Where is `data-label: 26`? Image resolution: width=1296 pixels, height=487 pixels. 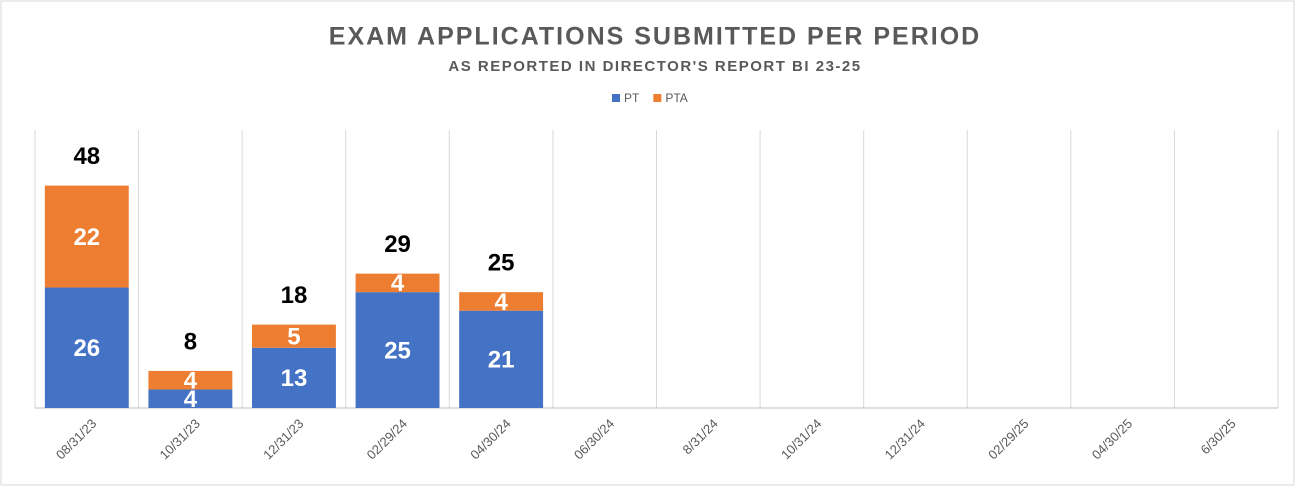
data-label: 26 is located at coordinates (86, 348).